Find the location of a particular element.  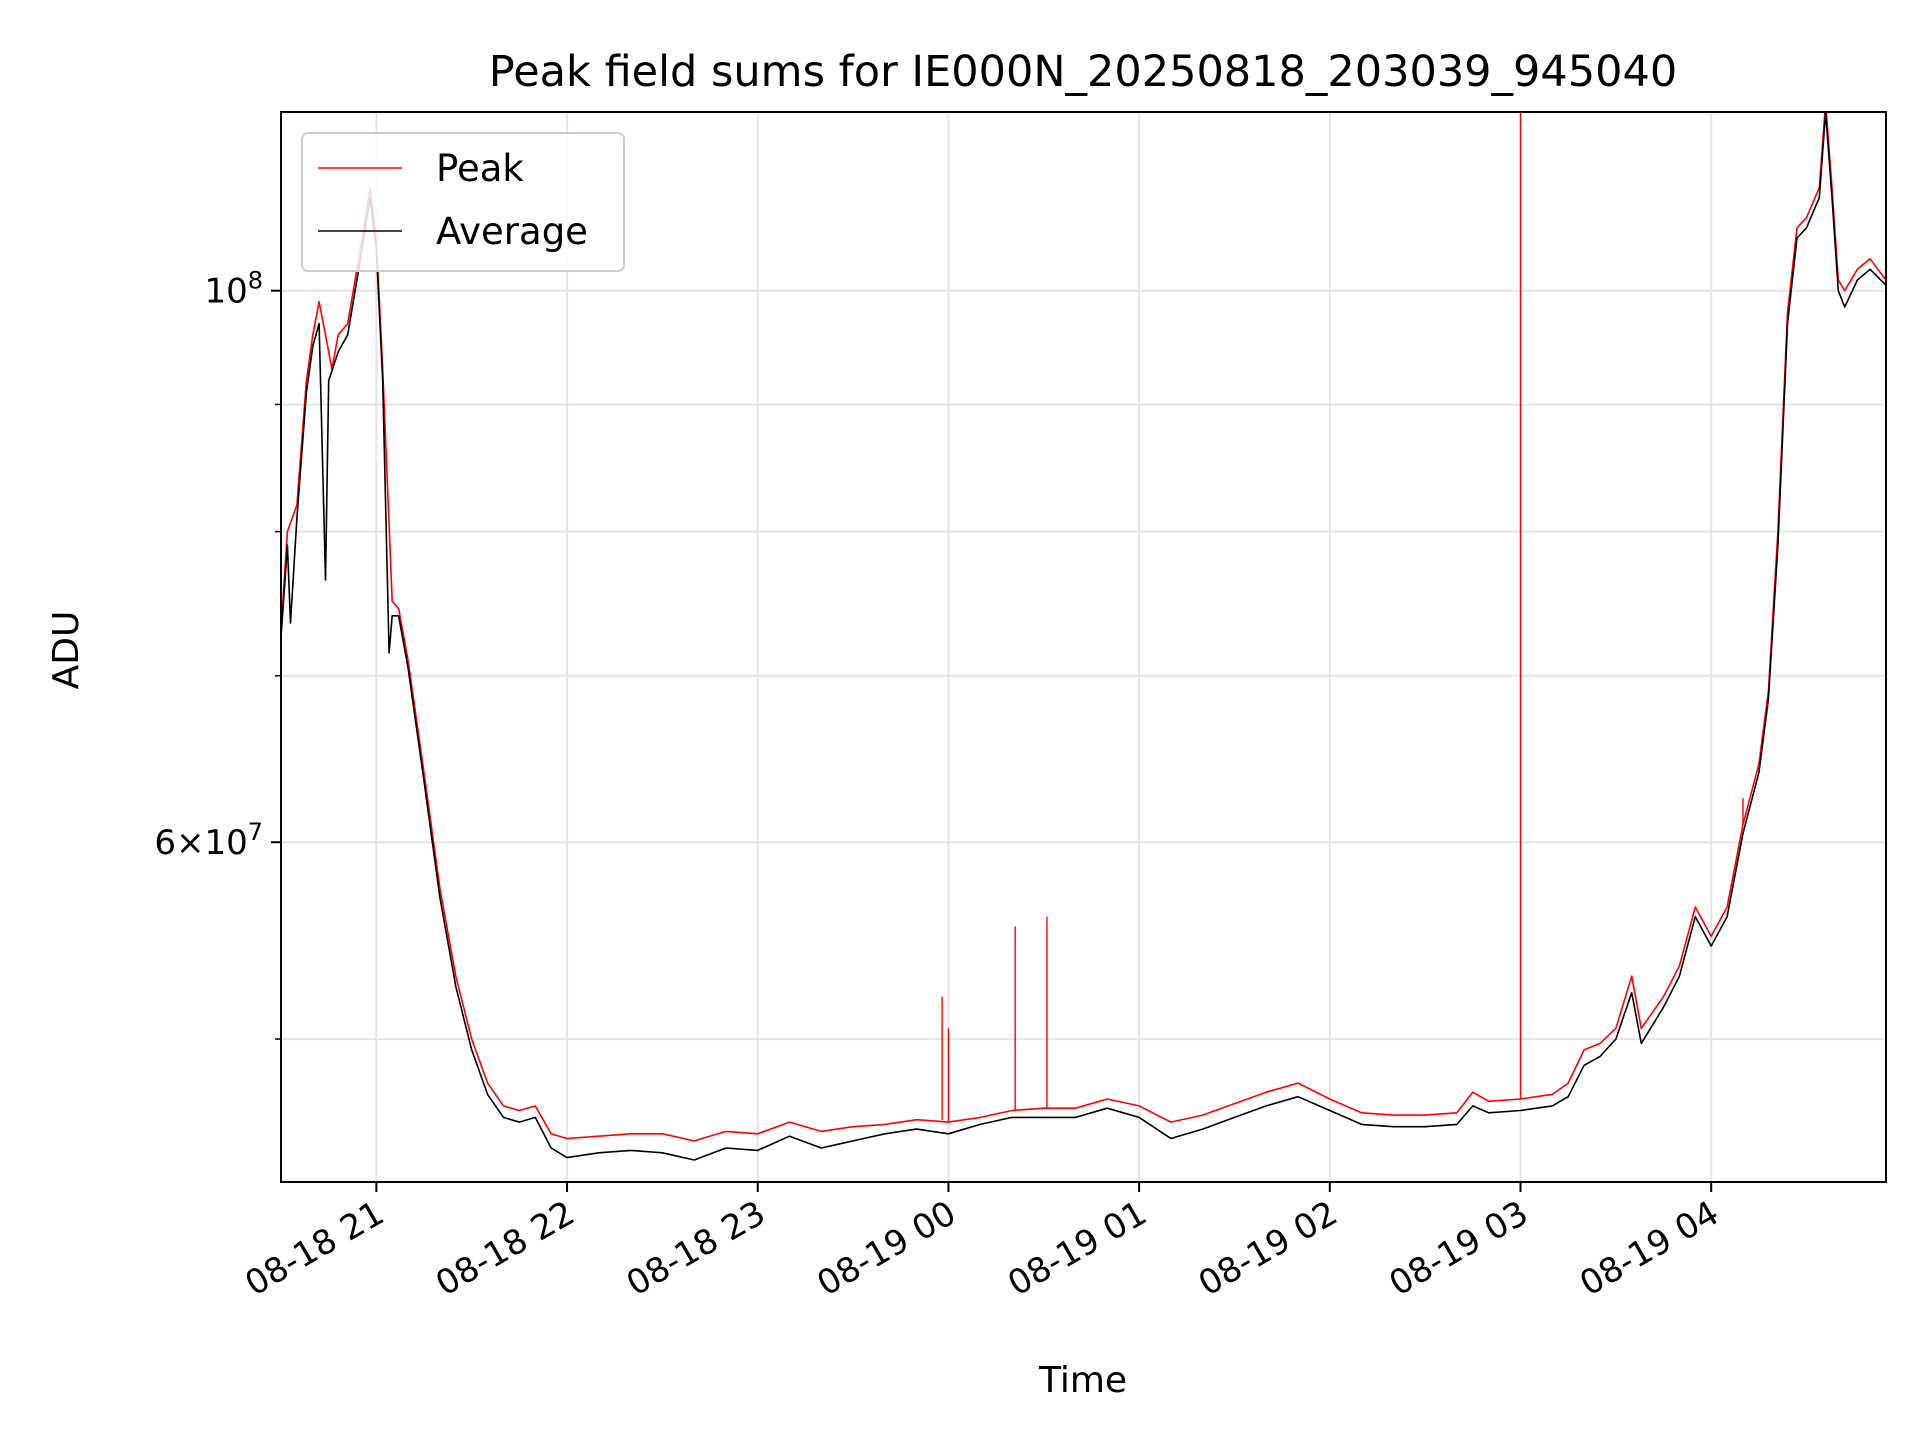

legend-label-average: Average is located at coordinates (512, 231).